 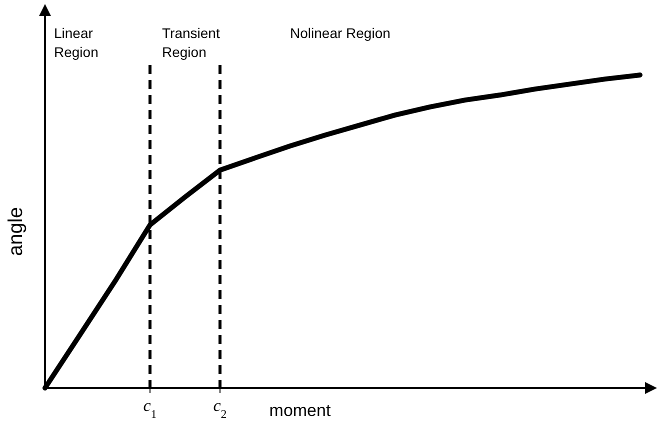 I want to click on y-axis-title: angle, so click(x=16, y=231).